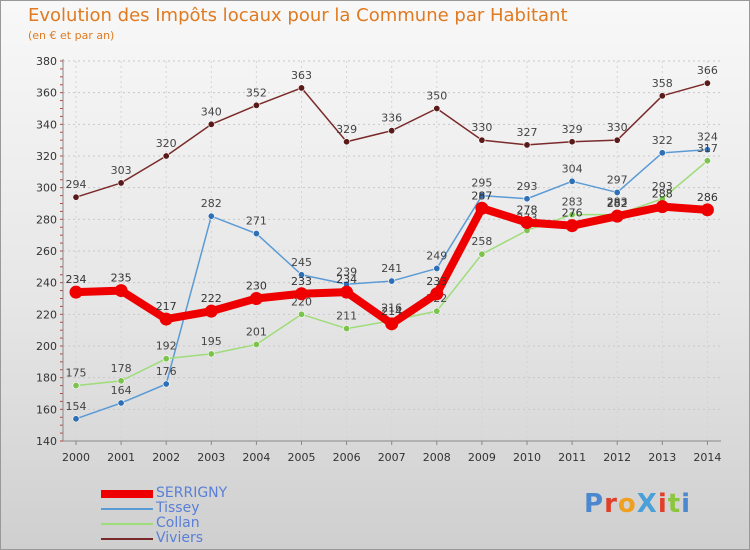 This screenshot has height=550, width=750. I want to click on data-label-collan: 175, so click(76, 373).